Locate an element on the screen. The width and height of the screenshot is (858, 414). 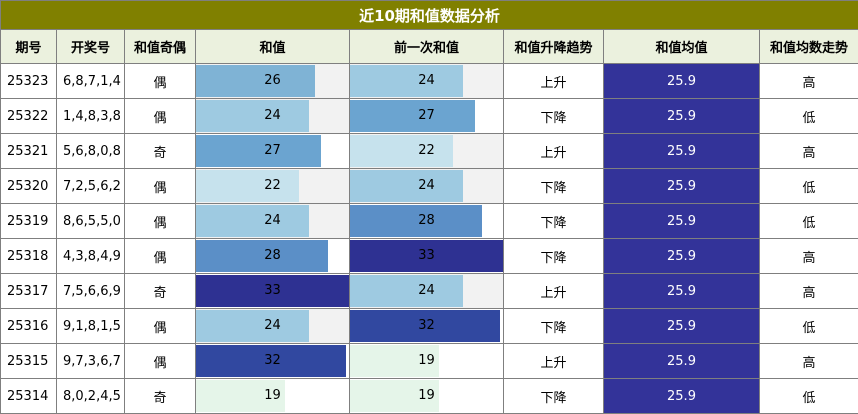
prev-sum-cell-value: 27 is located at coordinates (426, 116).